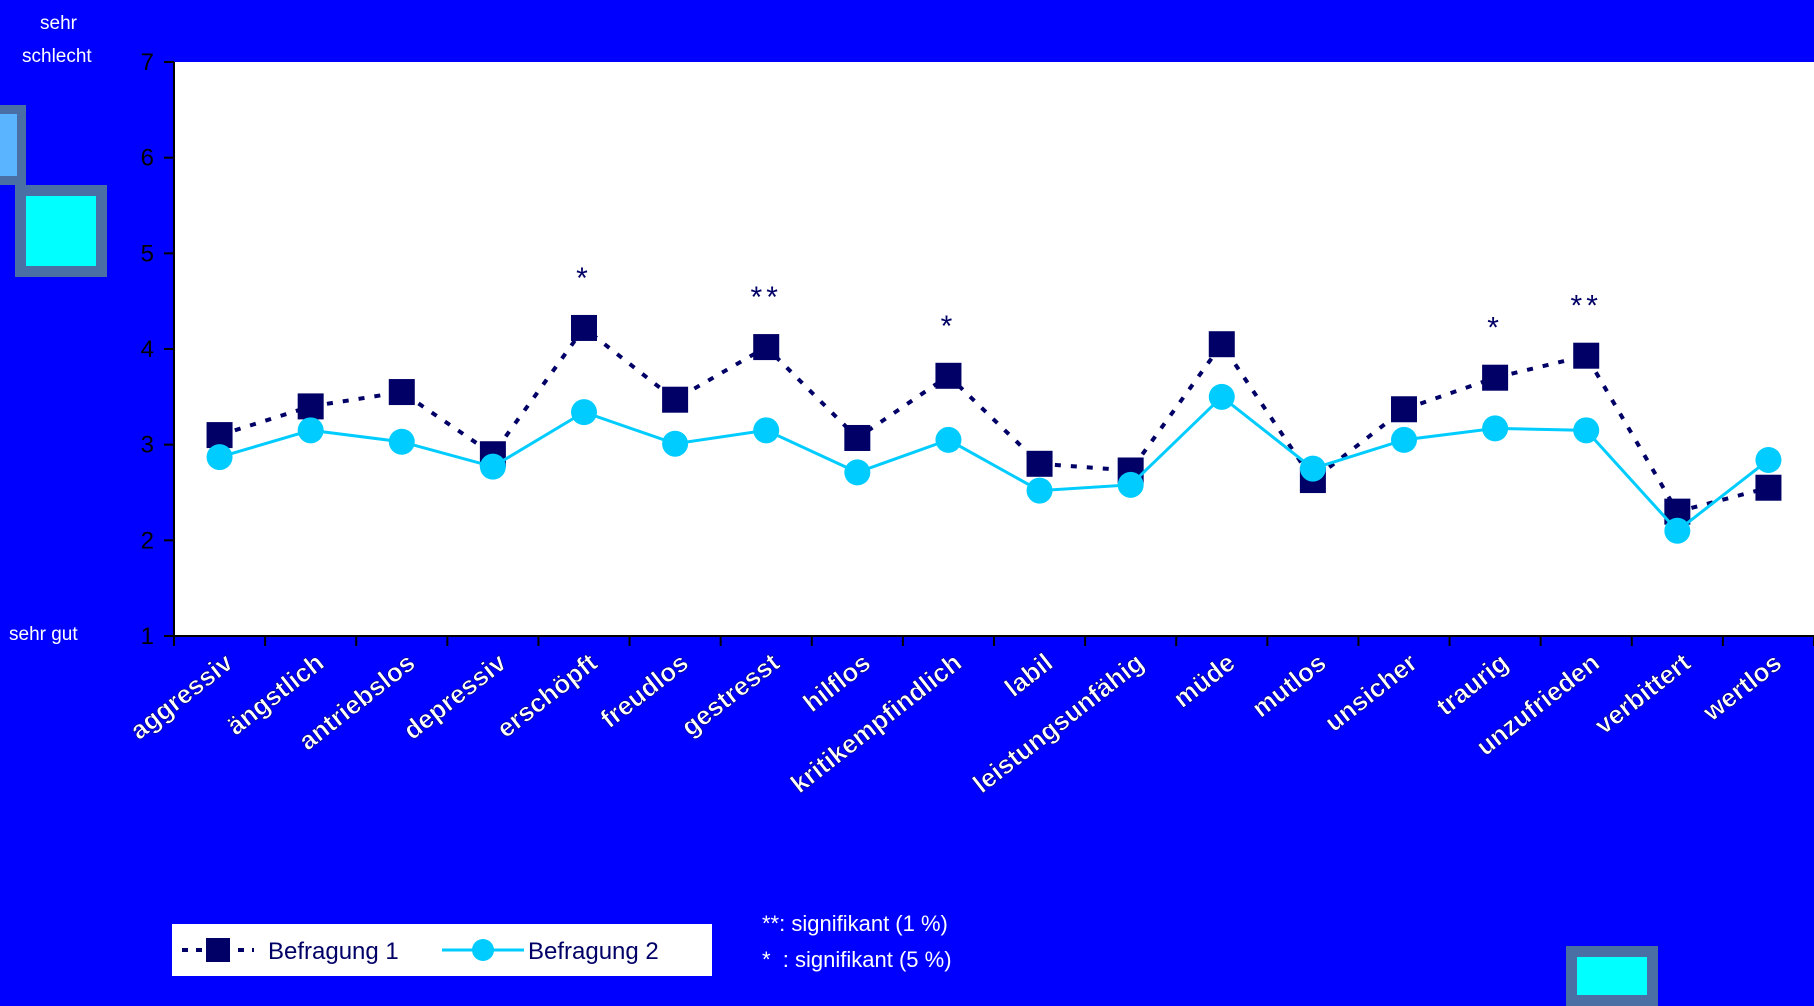 This screenshot has height=1006, width=1814. What do you see at coordinates (147, 540) in the screenshot?
I see `y-tick-label: 2` at bounding box center [147, 540].